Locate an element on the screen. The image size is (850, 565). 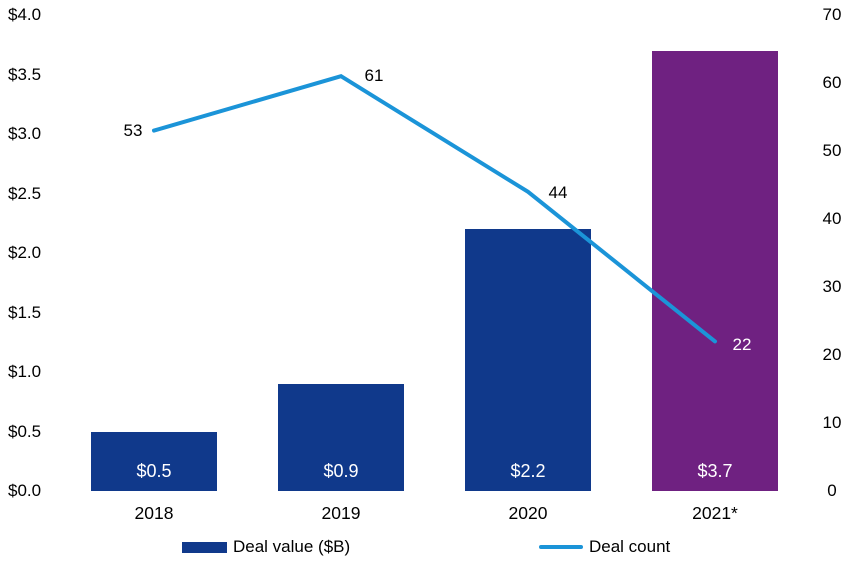
deal-count-line-swatch-icon is located at coordinates (561, 547).